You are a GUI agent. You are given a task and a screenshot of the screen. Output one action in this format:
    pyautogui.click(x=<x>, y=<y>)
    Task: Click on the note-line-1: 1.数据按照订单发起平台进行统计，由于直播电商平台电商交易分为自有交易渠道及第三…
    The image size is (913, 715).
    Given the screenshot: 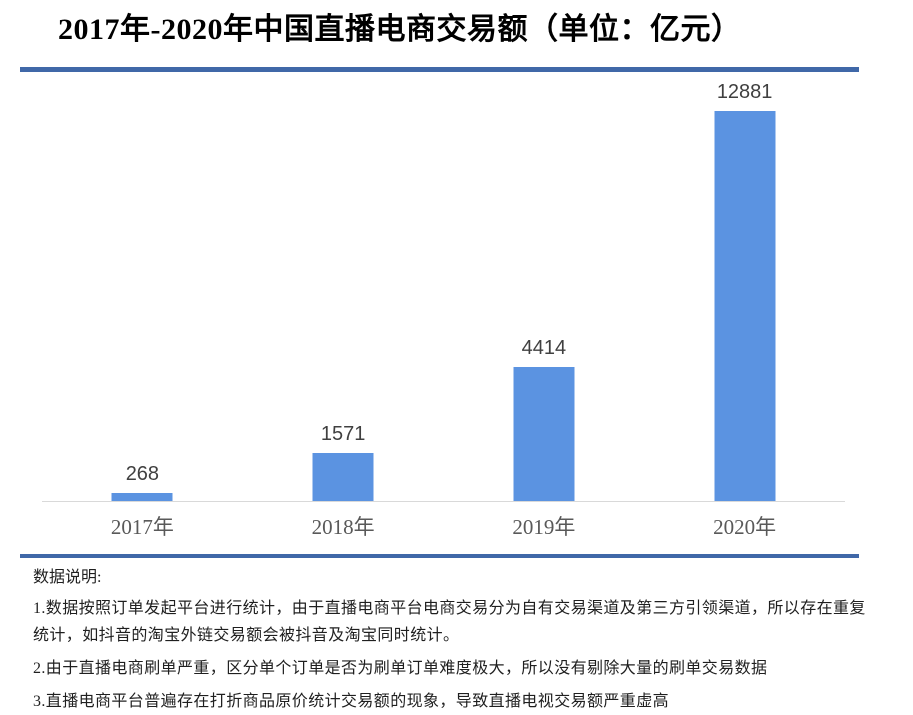 What is the action you would take?
    pyautogui.click(x=449, y=622)
    